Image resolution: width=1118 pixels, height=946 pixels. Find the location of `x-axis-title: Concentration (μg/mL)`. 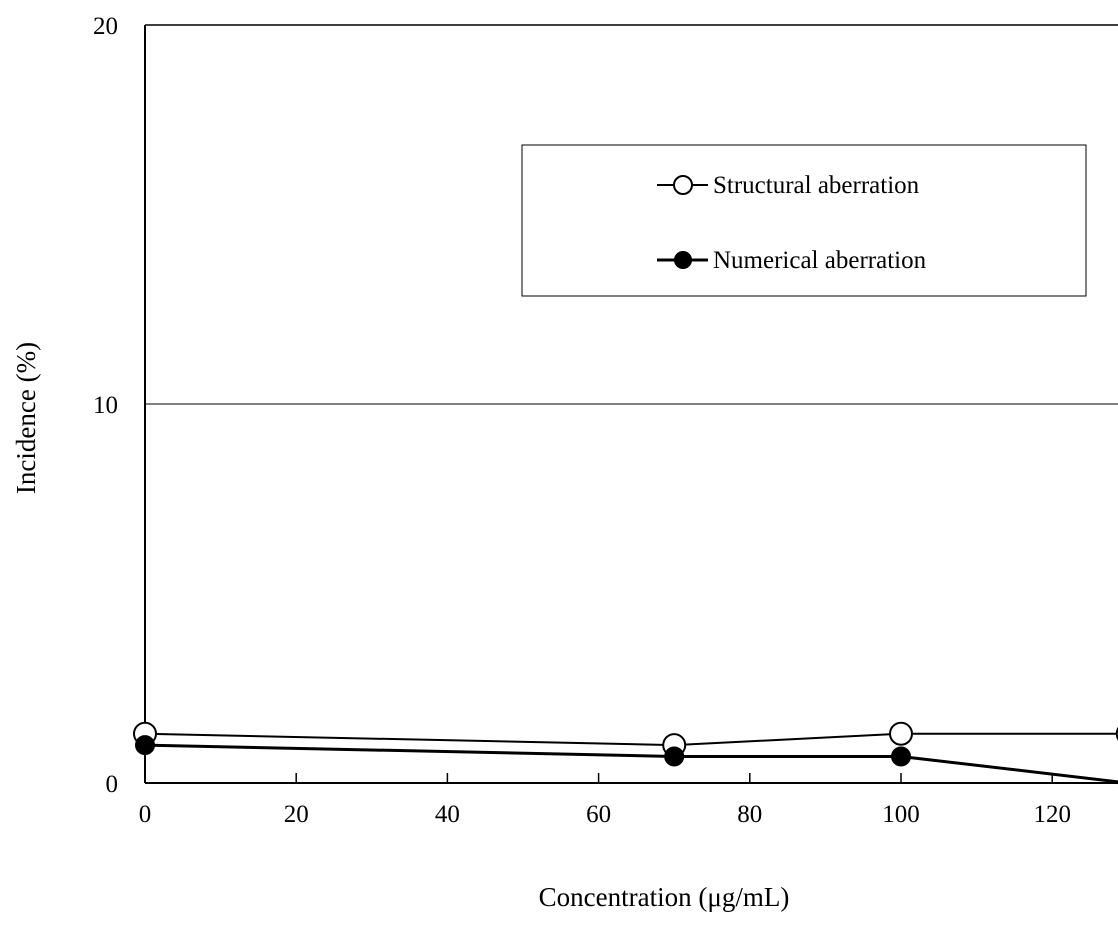

x-axis-title: Concentration (μg/mL) is located at coordinates (664, 897).